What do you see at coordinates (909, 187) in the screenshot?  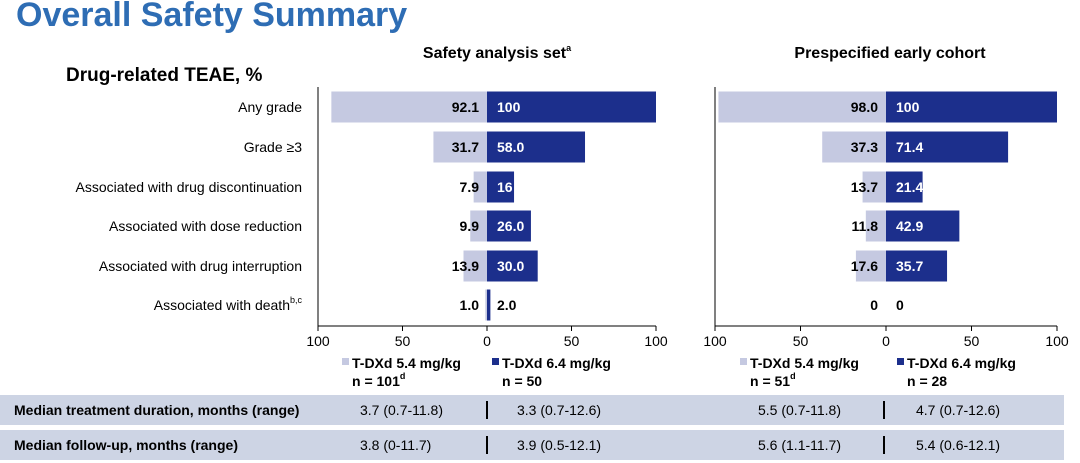 I see `data-label: 21.4` at bounding box center [909, 187].